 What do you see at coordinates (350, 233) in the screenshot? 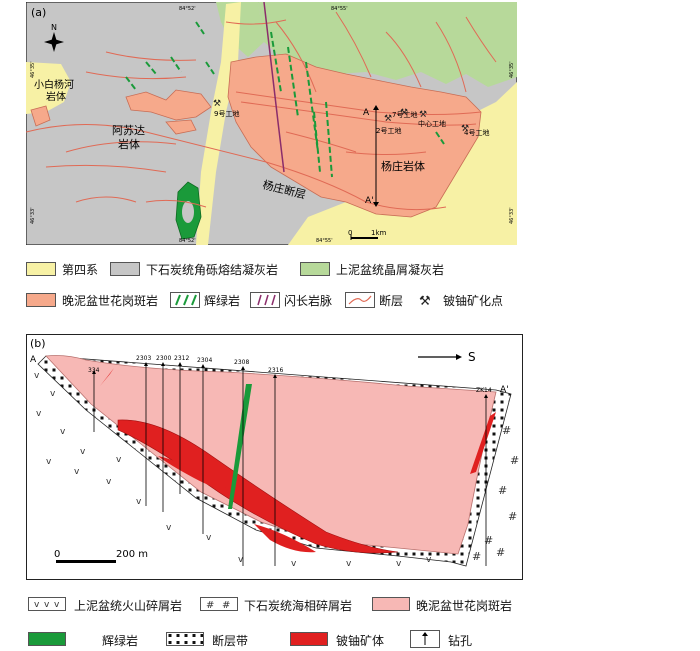
I see `map-scale-0: 0` at bounding box center [350, 233].